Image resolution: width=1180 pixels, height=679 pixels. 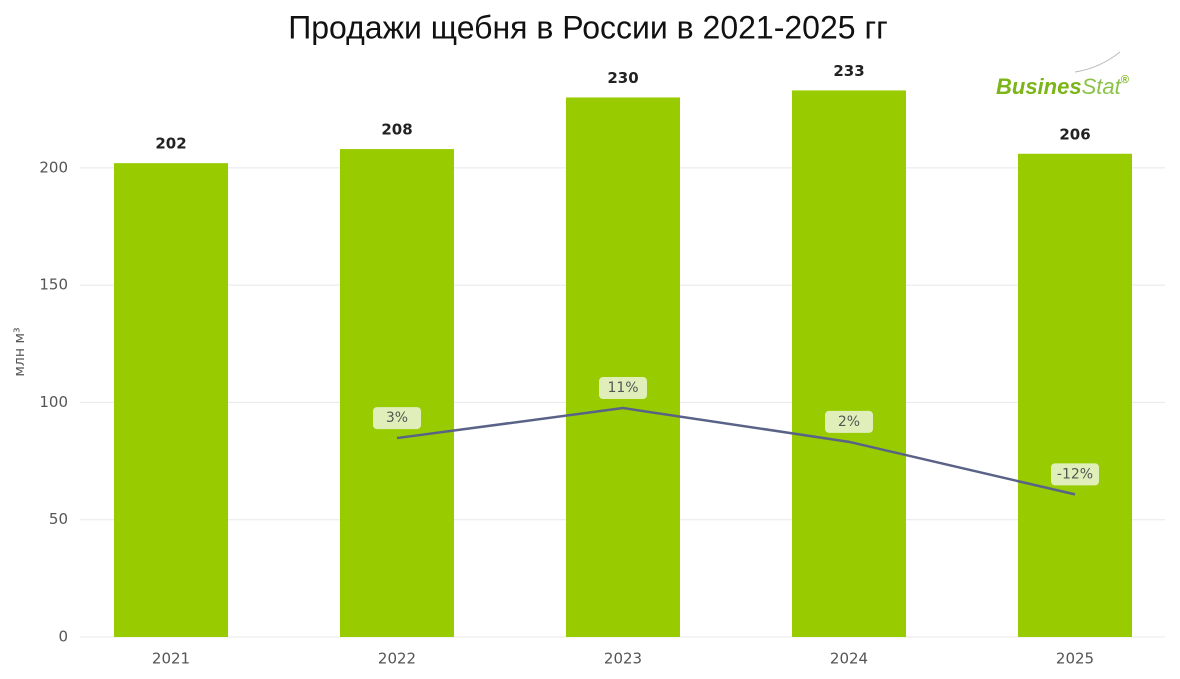 I want to click on logo-part: Stat, so click(x=1102, y=86).